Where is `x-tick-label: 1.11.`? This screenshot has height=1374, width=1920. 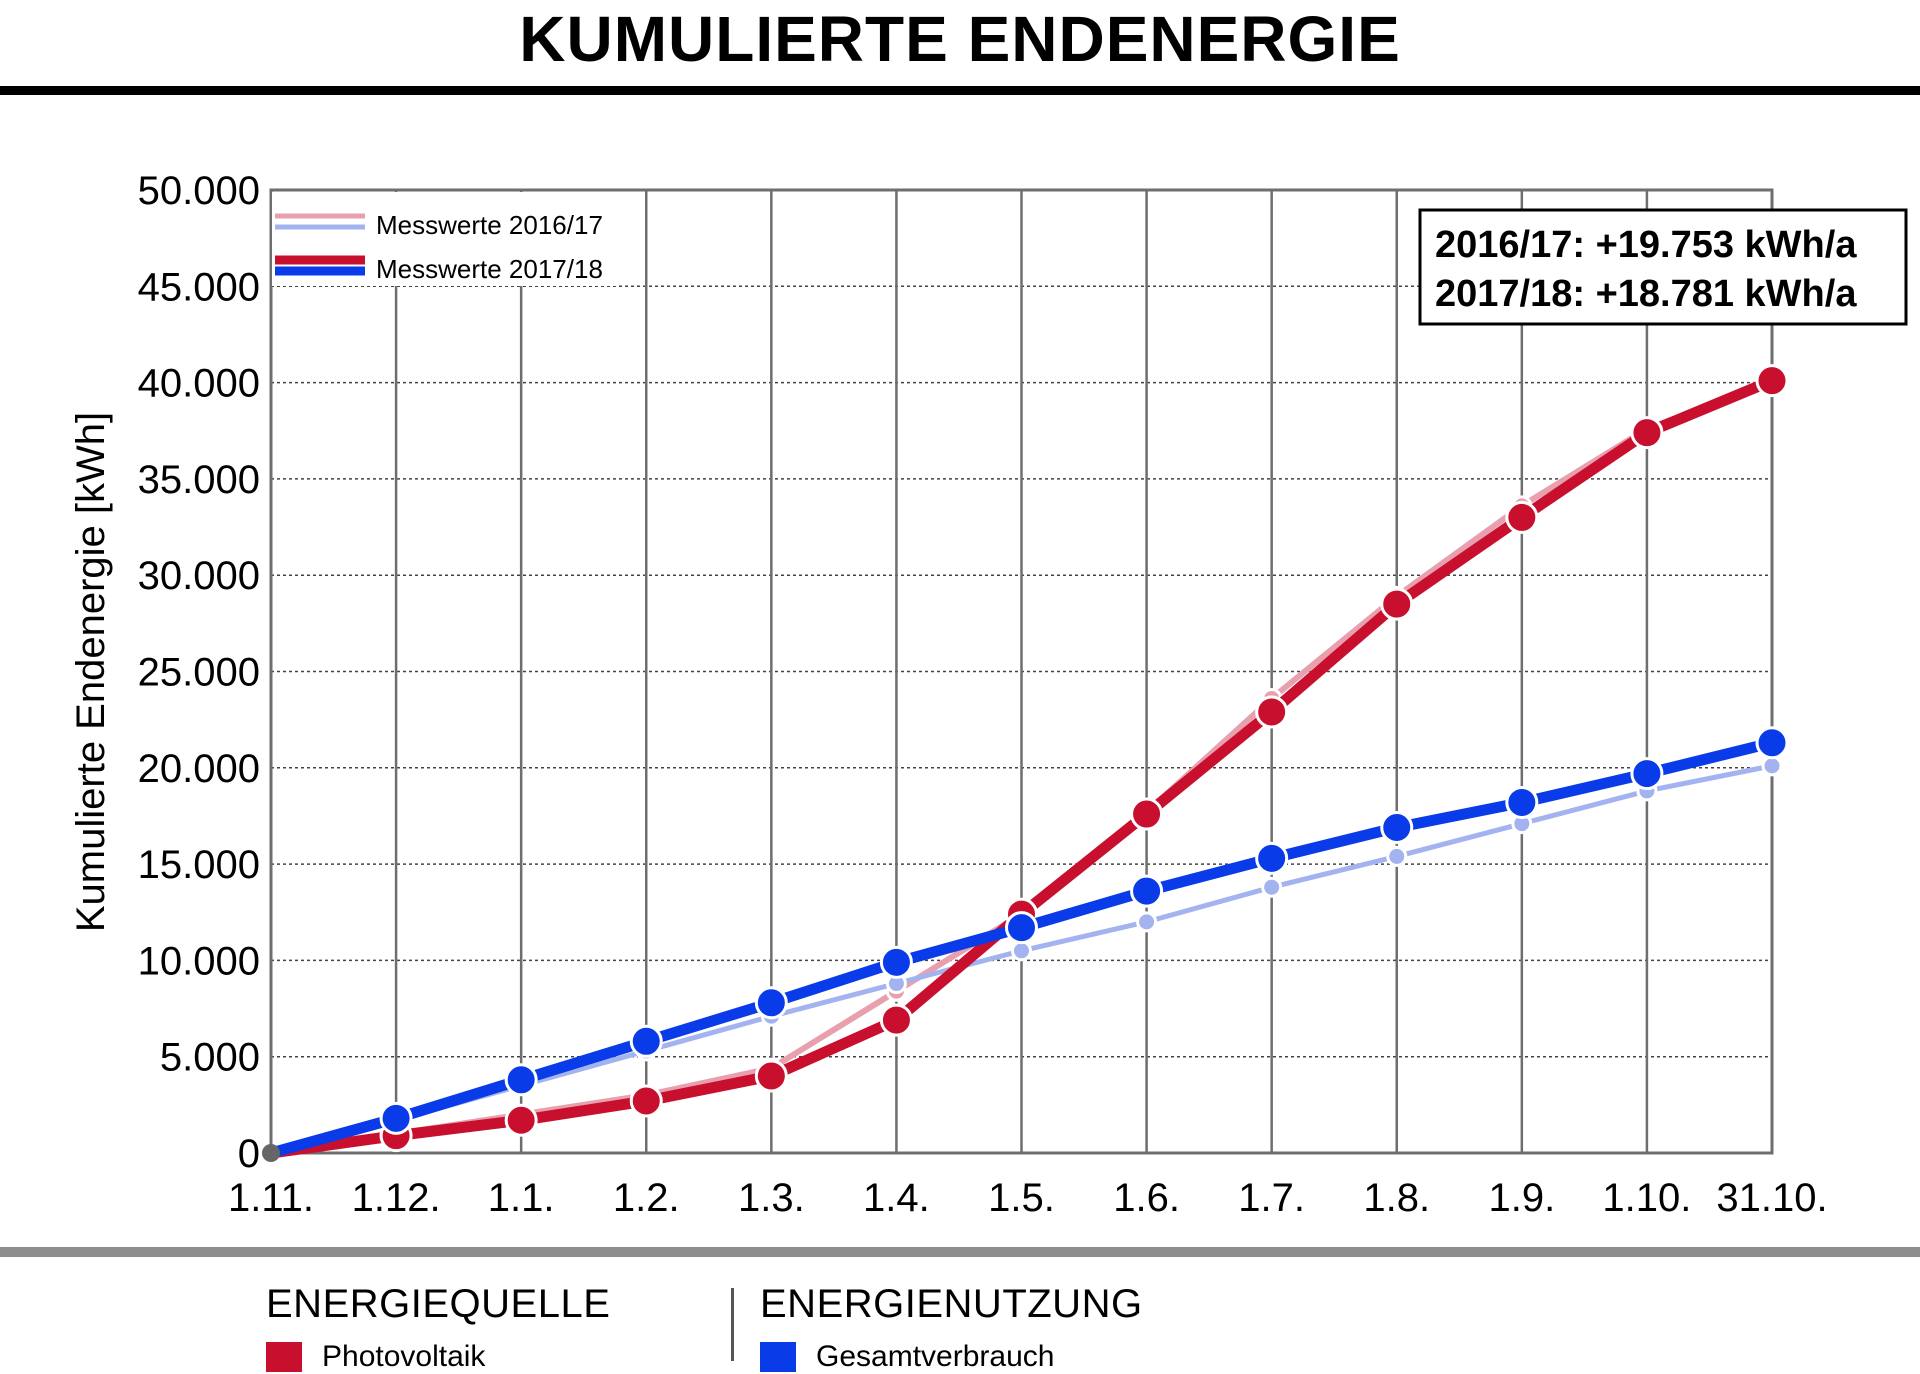
x-tick-label: 1.11. is located at coordinates (271, 1198).